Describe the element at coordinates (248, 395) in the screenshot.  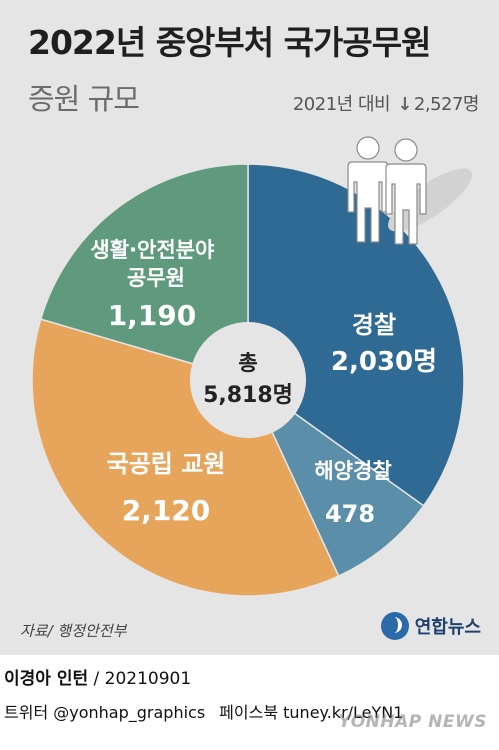
I see `total-value: 5,818명` at that location.